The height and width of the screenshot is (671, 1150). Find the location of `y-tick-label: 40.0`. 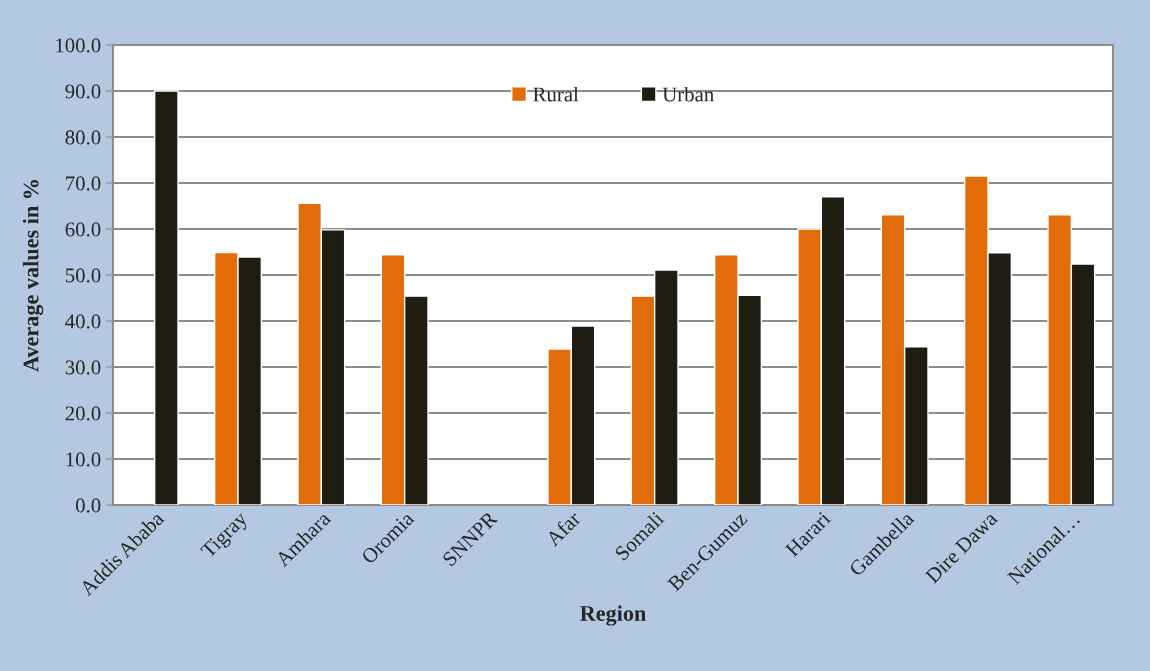

y-tick-label: 40.0 is located at coordinates (83, 321).